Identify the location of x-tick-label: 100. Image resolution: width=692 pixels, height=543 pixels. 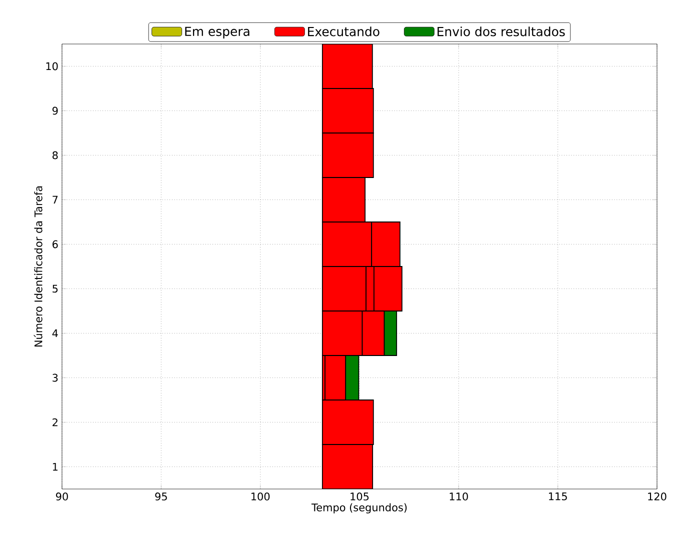
(260, 496).